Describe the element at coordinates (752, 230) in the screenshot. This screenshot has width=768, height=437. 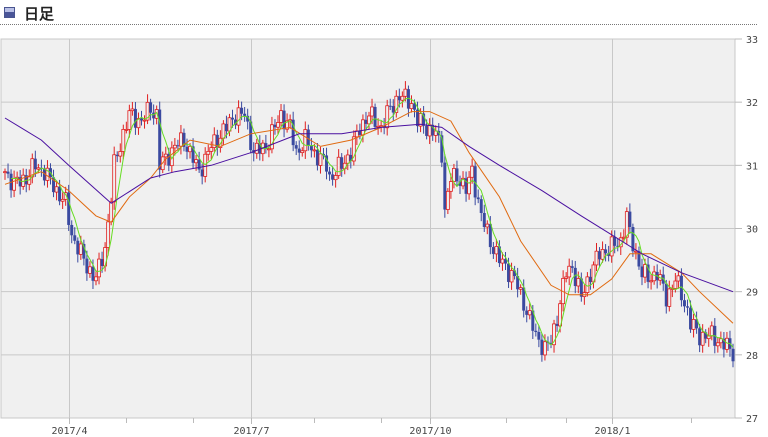
I see `y-tick-label: 30` at that location.